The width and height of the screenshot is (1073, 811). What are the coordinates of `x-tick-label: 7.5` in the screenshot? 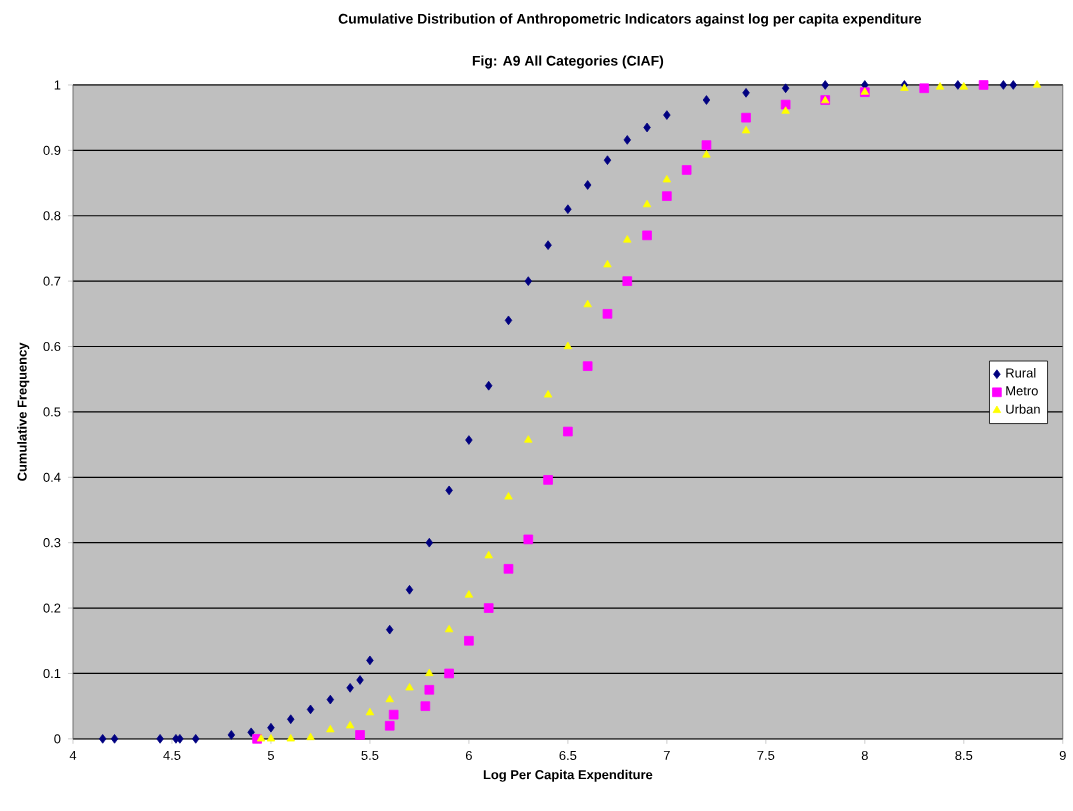 It's located at (766, 755).